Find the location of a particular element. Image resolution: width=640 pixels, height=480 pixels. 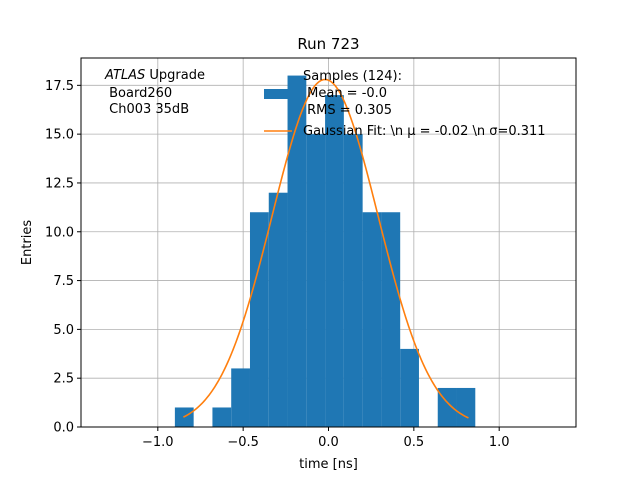

legend-histogram-patch is located at coordinates (278, 94).